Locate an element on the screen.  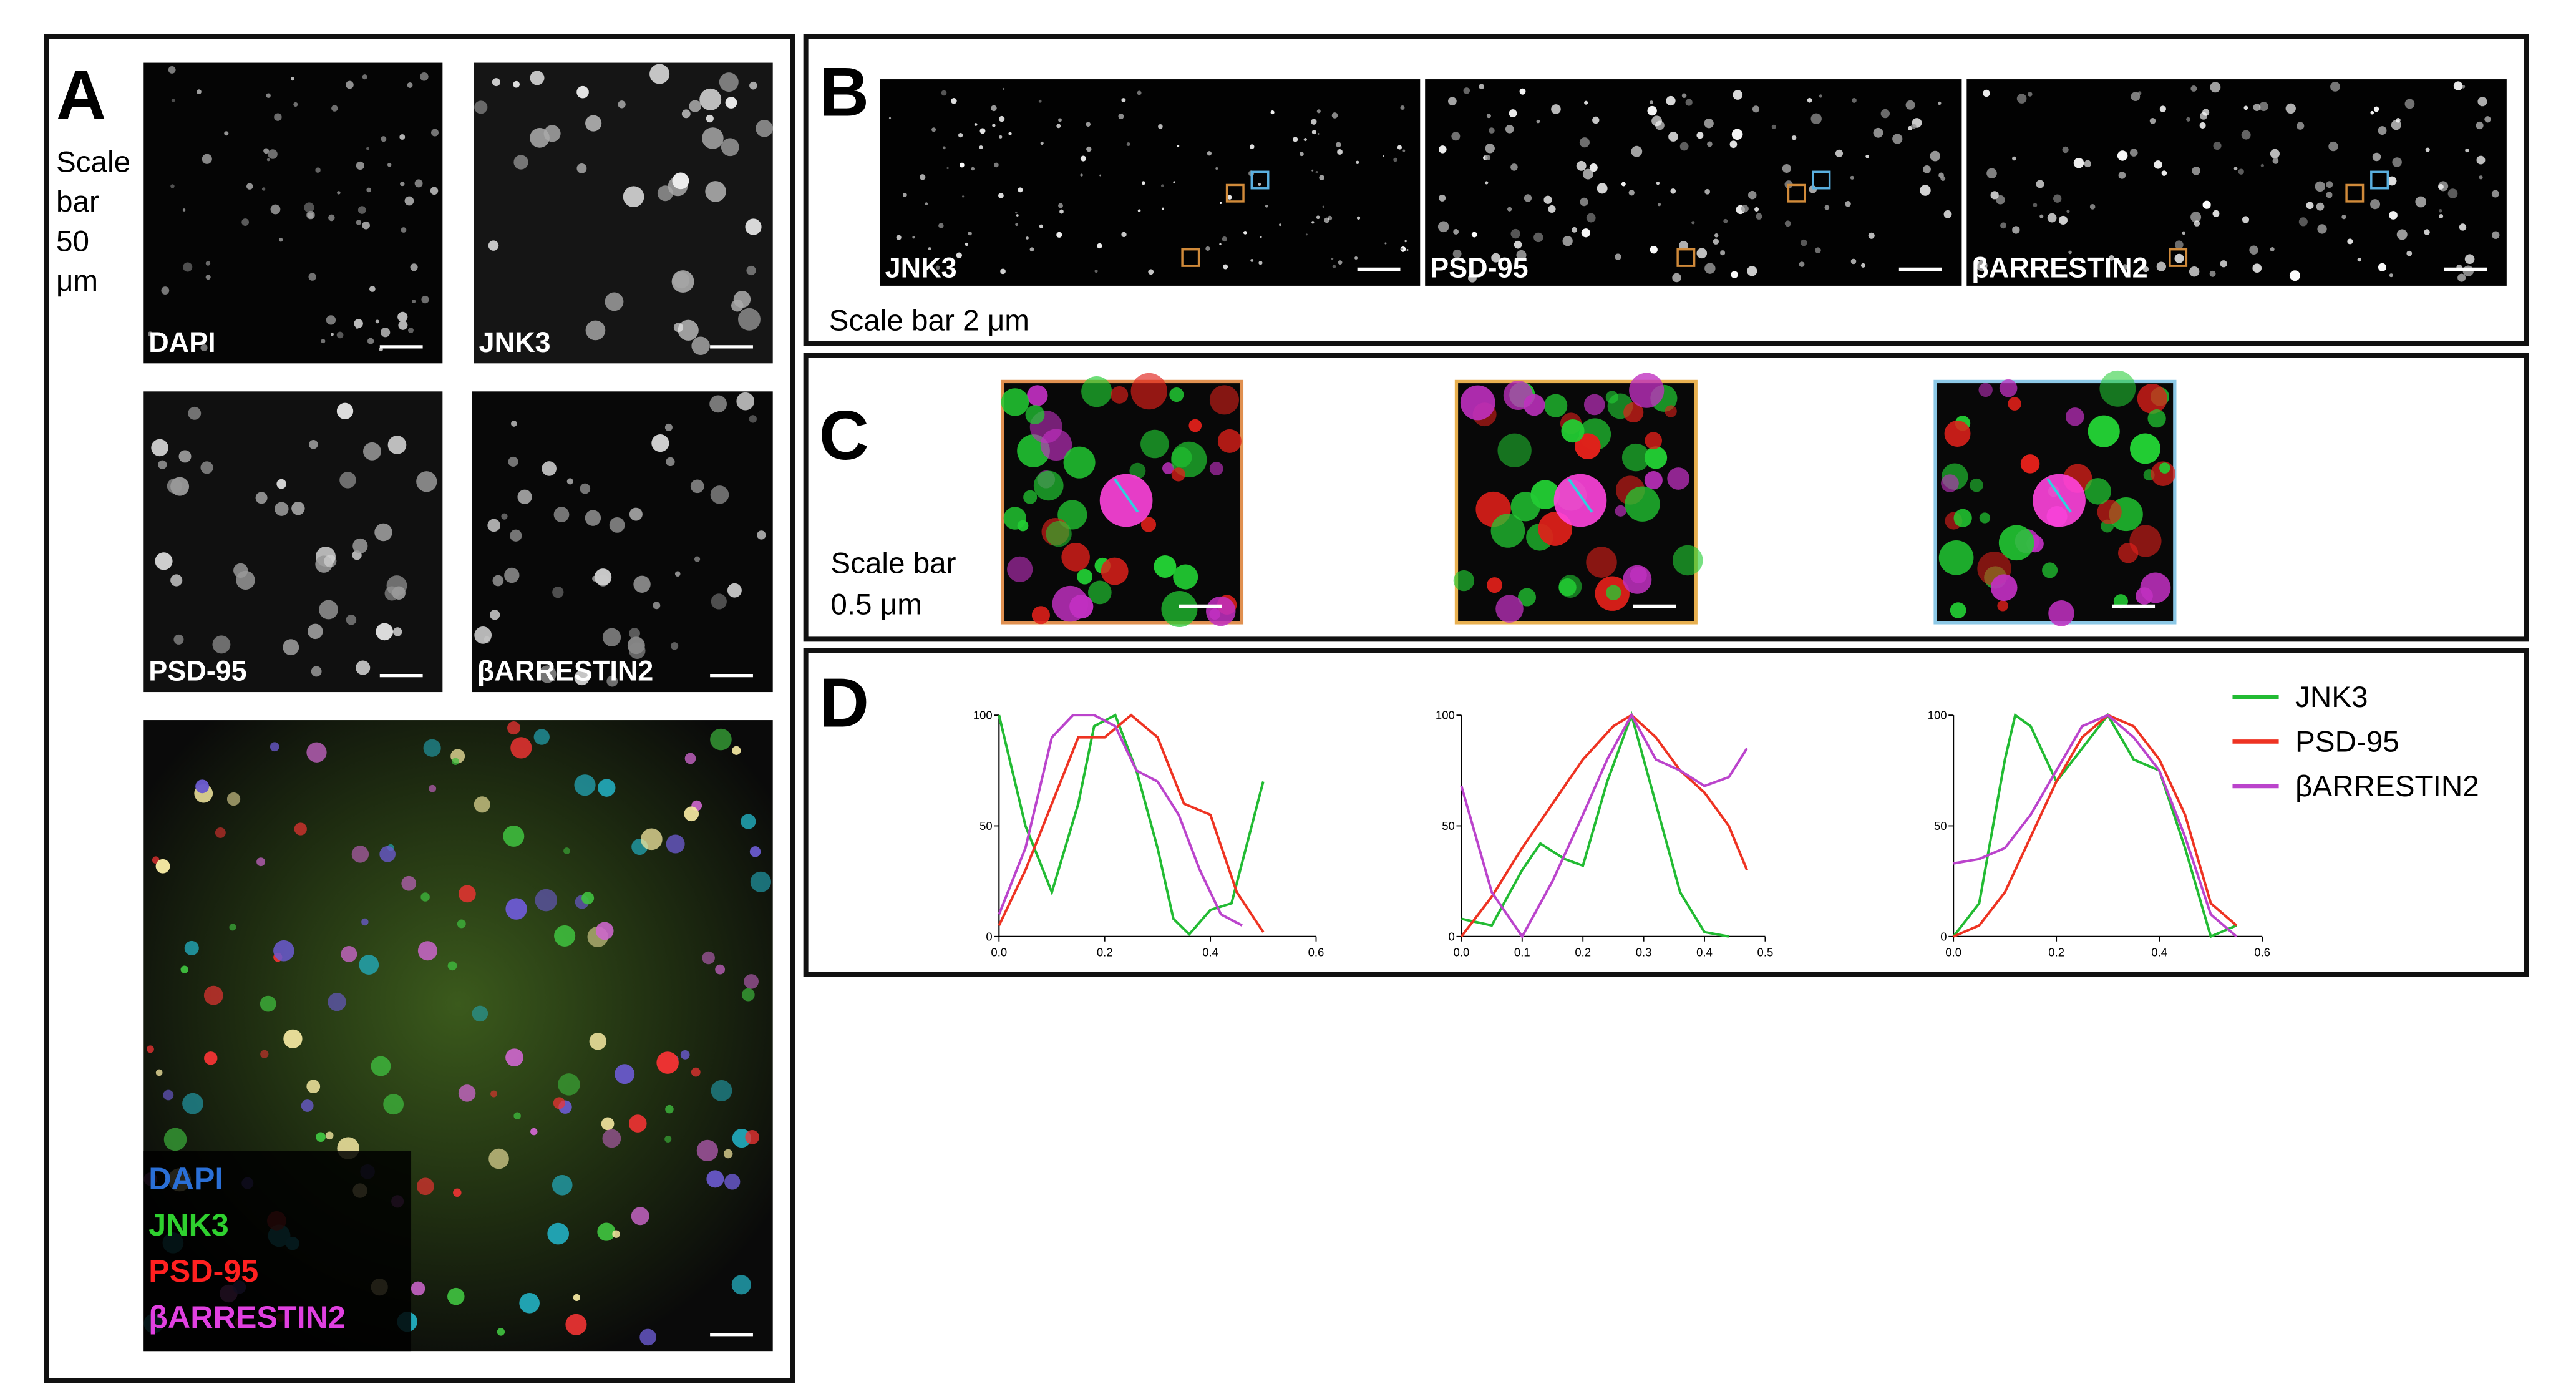
panel-c-frame is located at coordinates (1666, 497).